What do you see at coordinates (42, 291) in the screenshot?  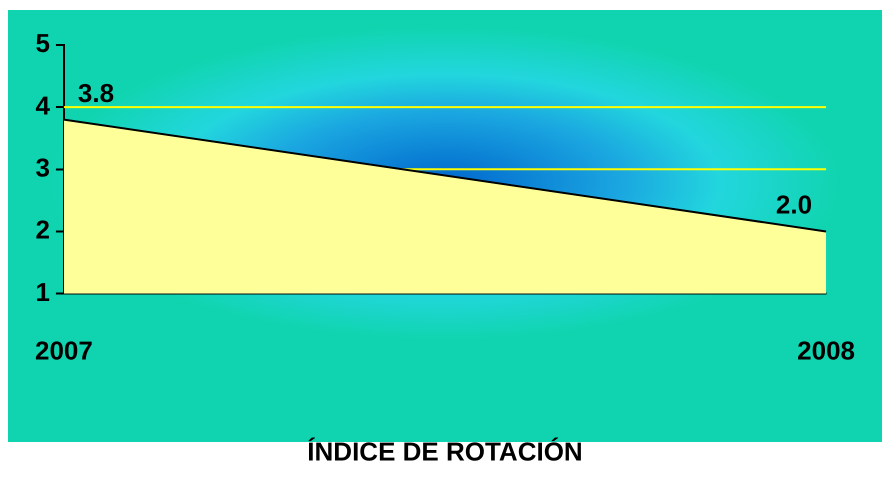 I see `y-tick-label: 1` at bounding box center [42, 291].